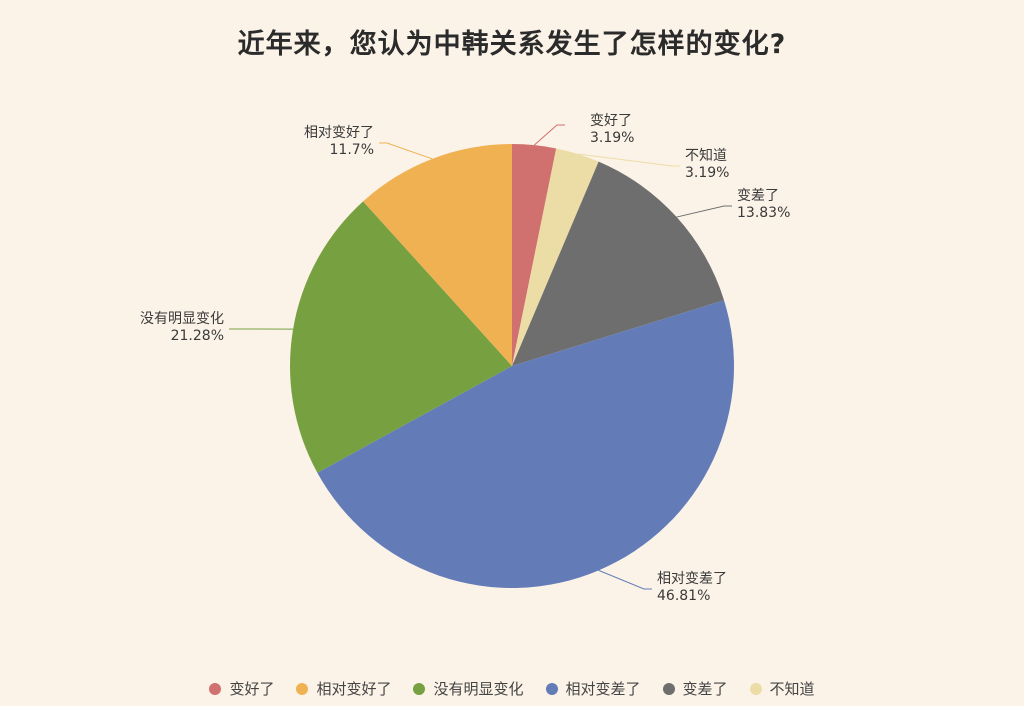 This screenshot has height=706, width=1024. What do you see at coordinates (705, 689) in the screenshot?
I see `legend-label: 变差了` at bounding box center [705, 689].